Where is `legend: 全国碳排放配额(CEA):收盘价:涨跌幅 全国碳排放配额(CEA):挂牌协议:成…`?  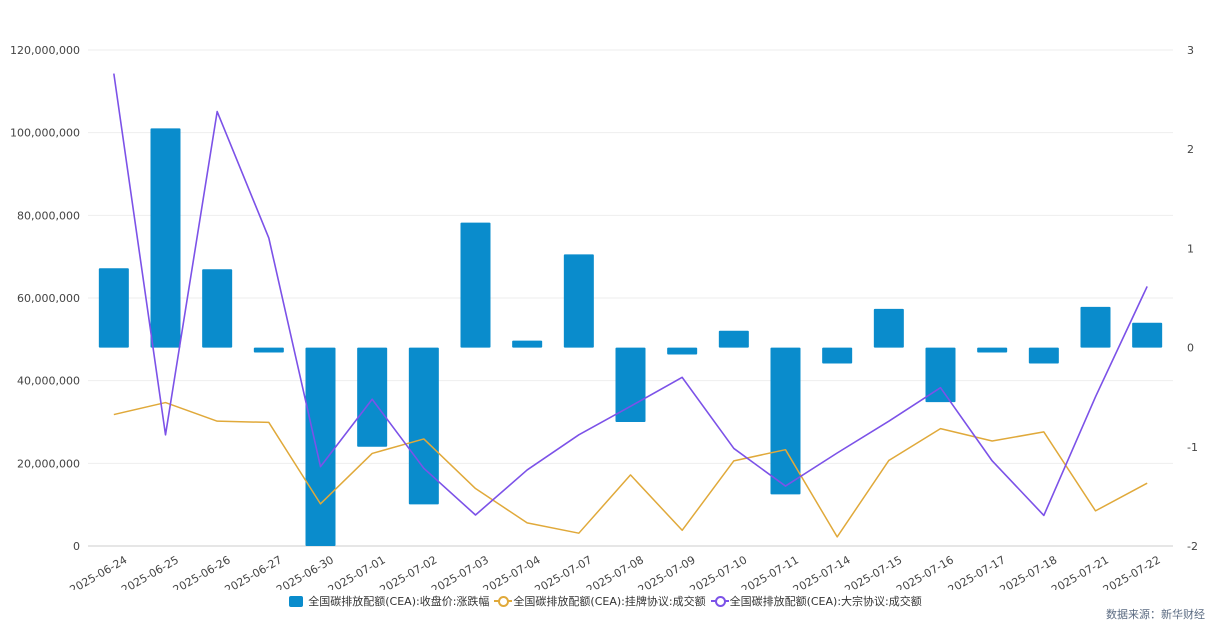 legend: 全国碳排放配额(CEA):收盘价:涨跌幅 全国碳排放配额(CEA):挂牌协议:成… is located at coordinates (605, 601).